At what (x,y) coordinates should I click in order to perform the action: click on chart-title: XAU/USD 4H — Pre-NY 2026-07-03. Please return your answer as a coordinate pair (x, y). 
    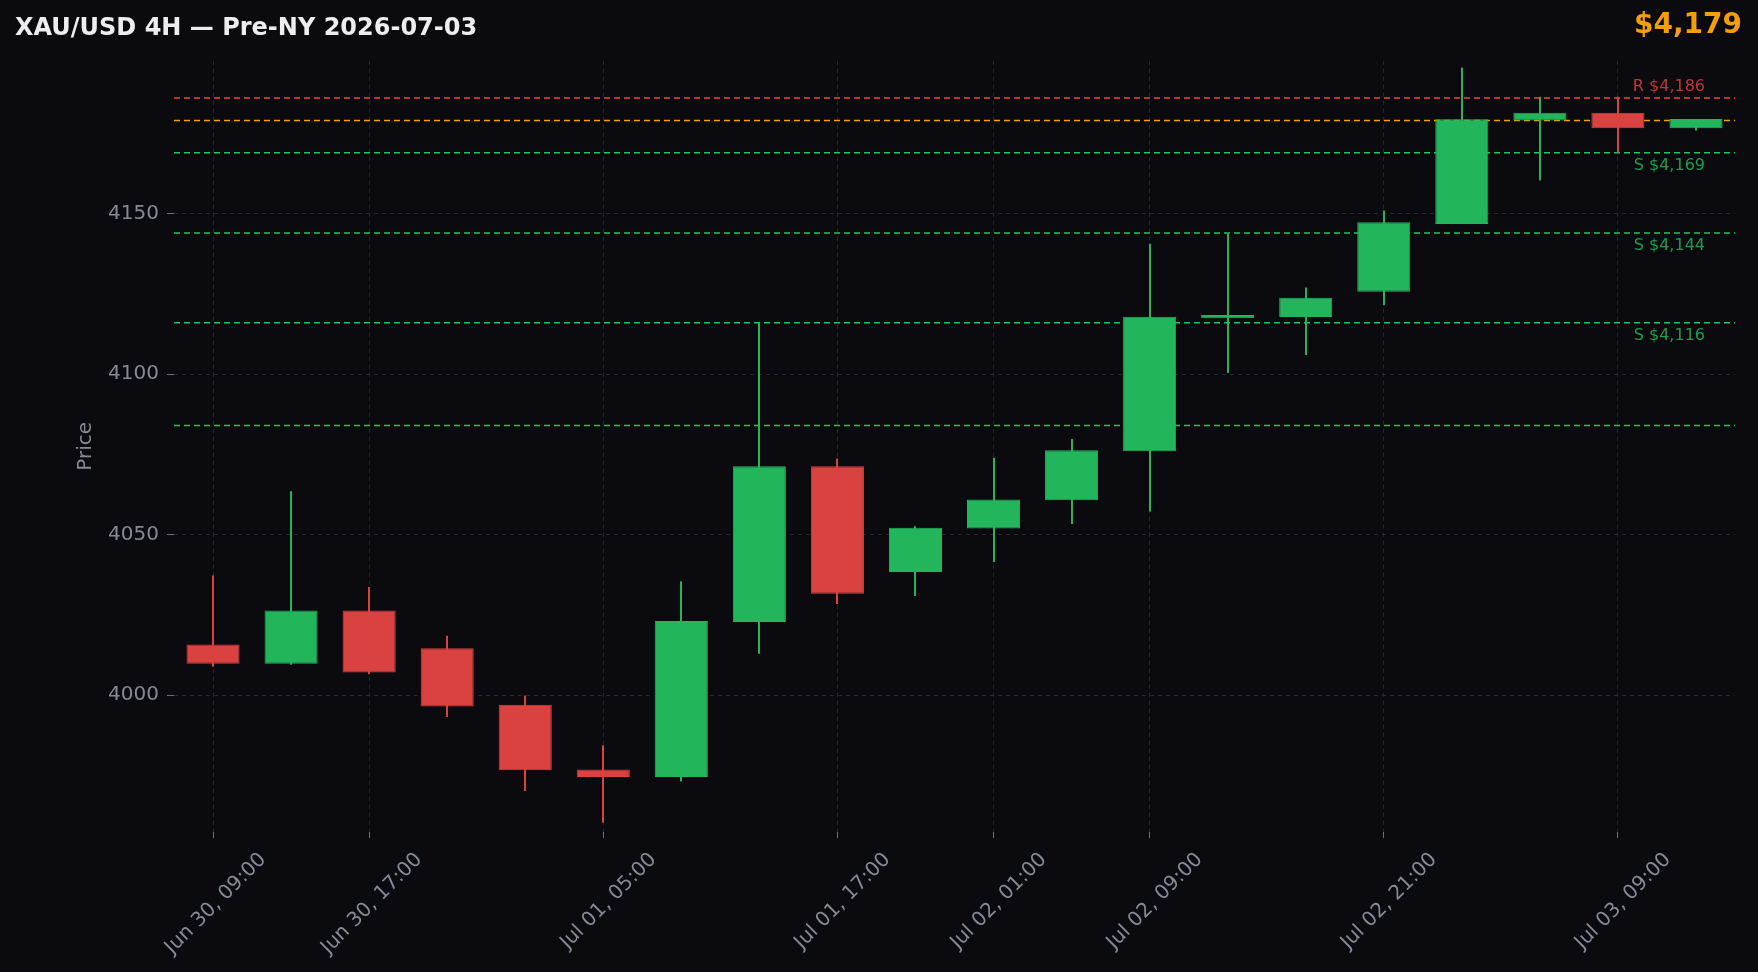
    Looking at the image, I should click on (246, 26).